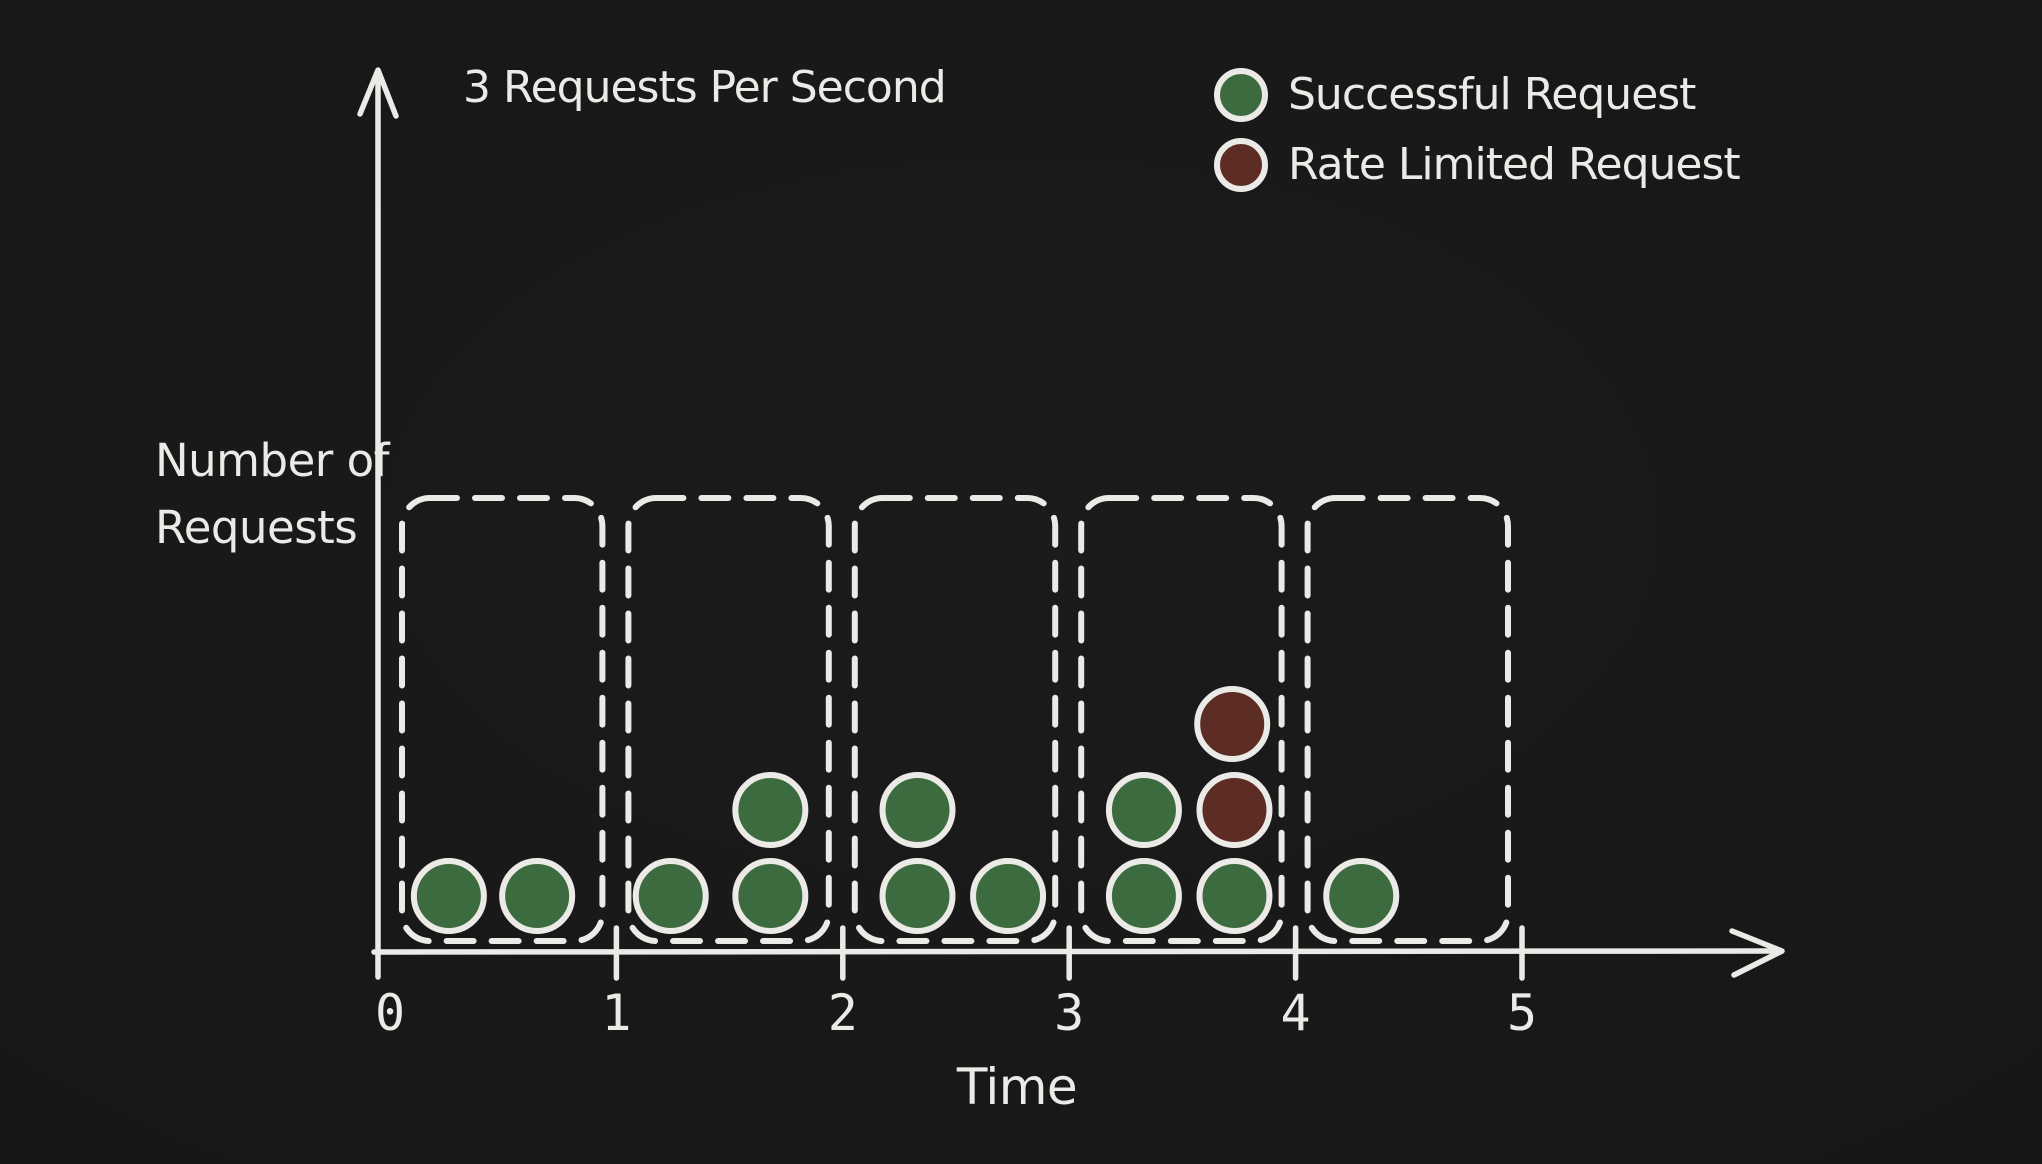 The width and height of the screenshot is (2042, 1164). I want to click on y-axis-label: Number of Requests, so click(272, 494).